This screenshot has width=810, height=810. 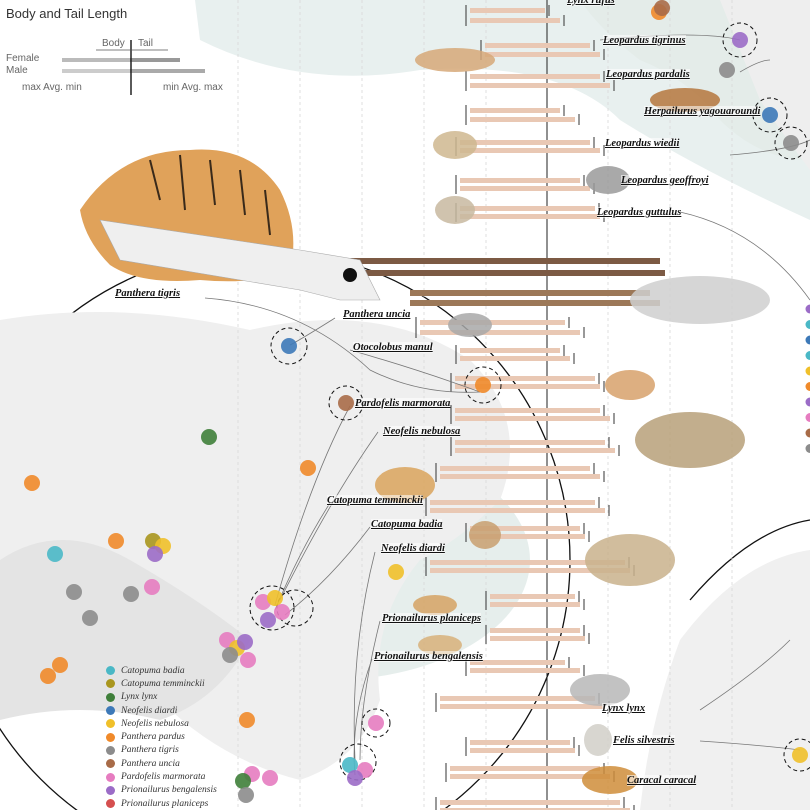 What do you see at coordinates (230, 225) in the screenshot?
I see `tiger-illustration` at bounding box center [230, 225].